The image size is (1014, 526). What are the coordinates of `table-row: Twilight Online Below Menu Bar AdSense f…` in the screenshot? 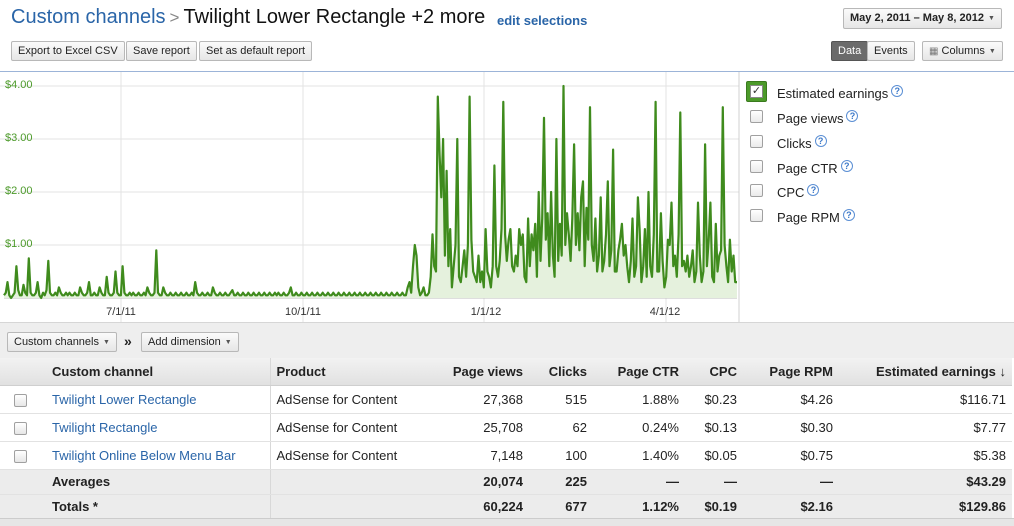 It's located at (506, 455).